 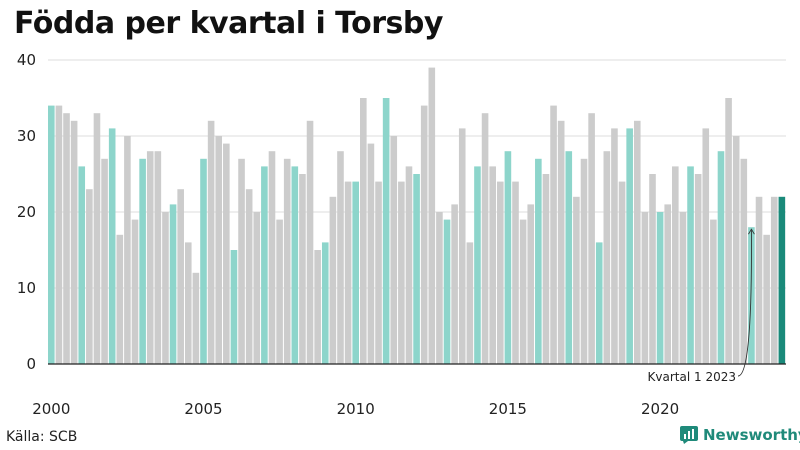 I want to click on y-axis-ticks: 0 10 20 30 40, so click(x=26, y=212).